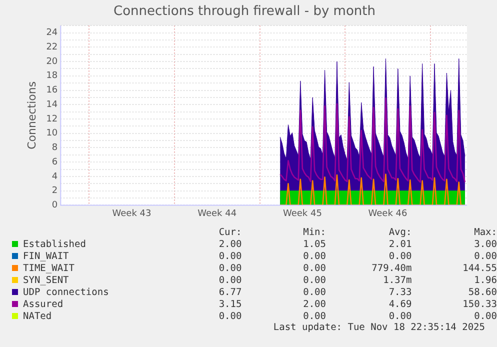  Describe the element at coordinates (52, 61) in the screenshot. I see `y-tick-label: 20` at that location.